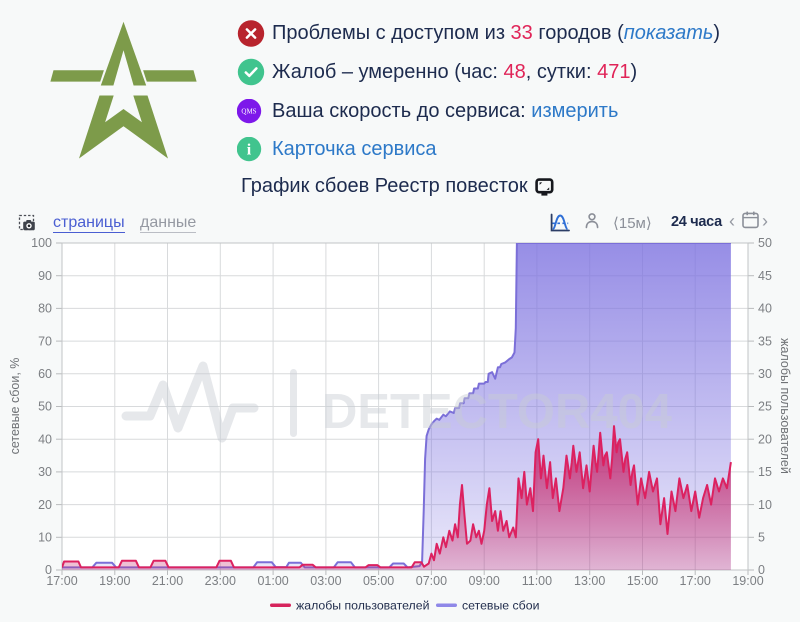 This screenshot has height=622, width=800. Describe the element at coordinates (41, 243) in the screenshot. I see `svg-text: 100` at that location.